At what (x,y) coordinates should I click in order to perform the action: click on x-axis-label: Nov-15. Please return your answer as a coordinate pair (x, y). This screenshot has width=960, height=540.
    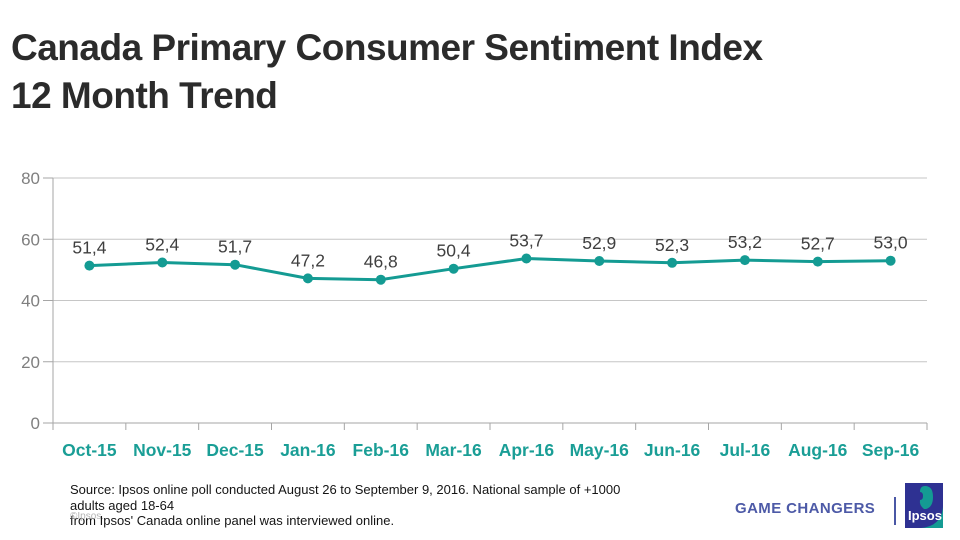
    Looking at the image, I should click on (162, 450).